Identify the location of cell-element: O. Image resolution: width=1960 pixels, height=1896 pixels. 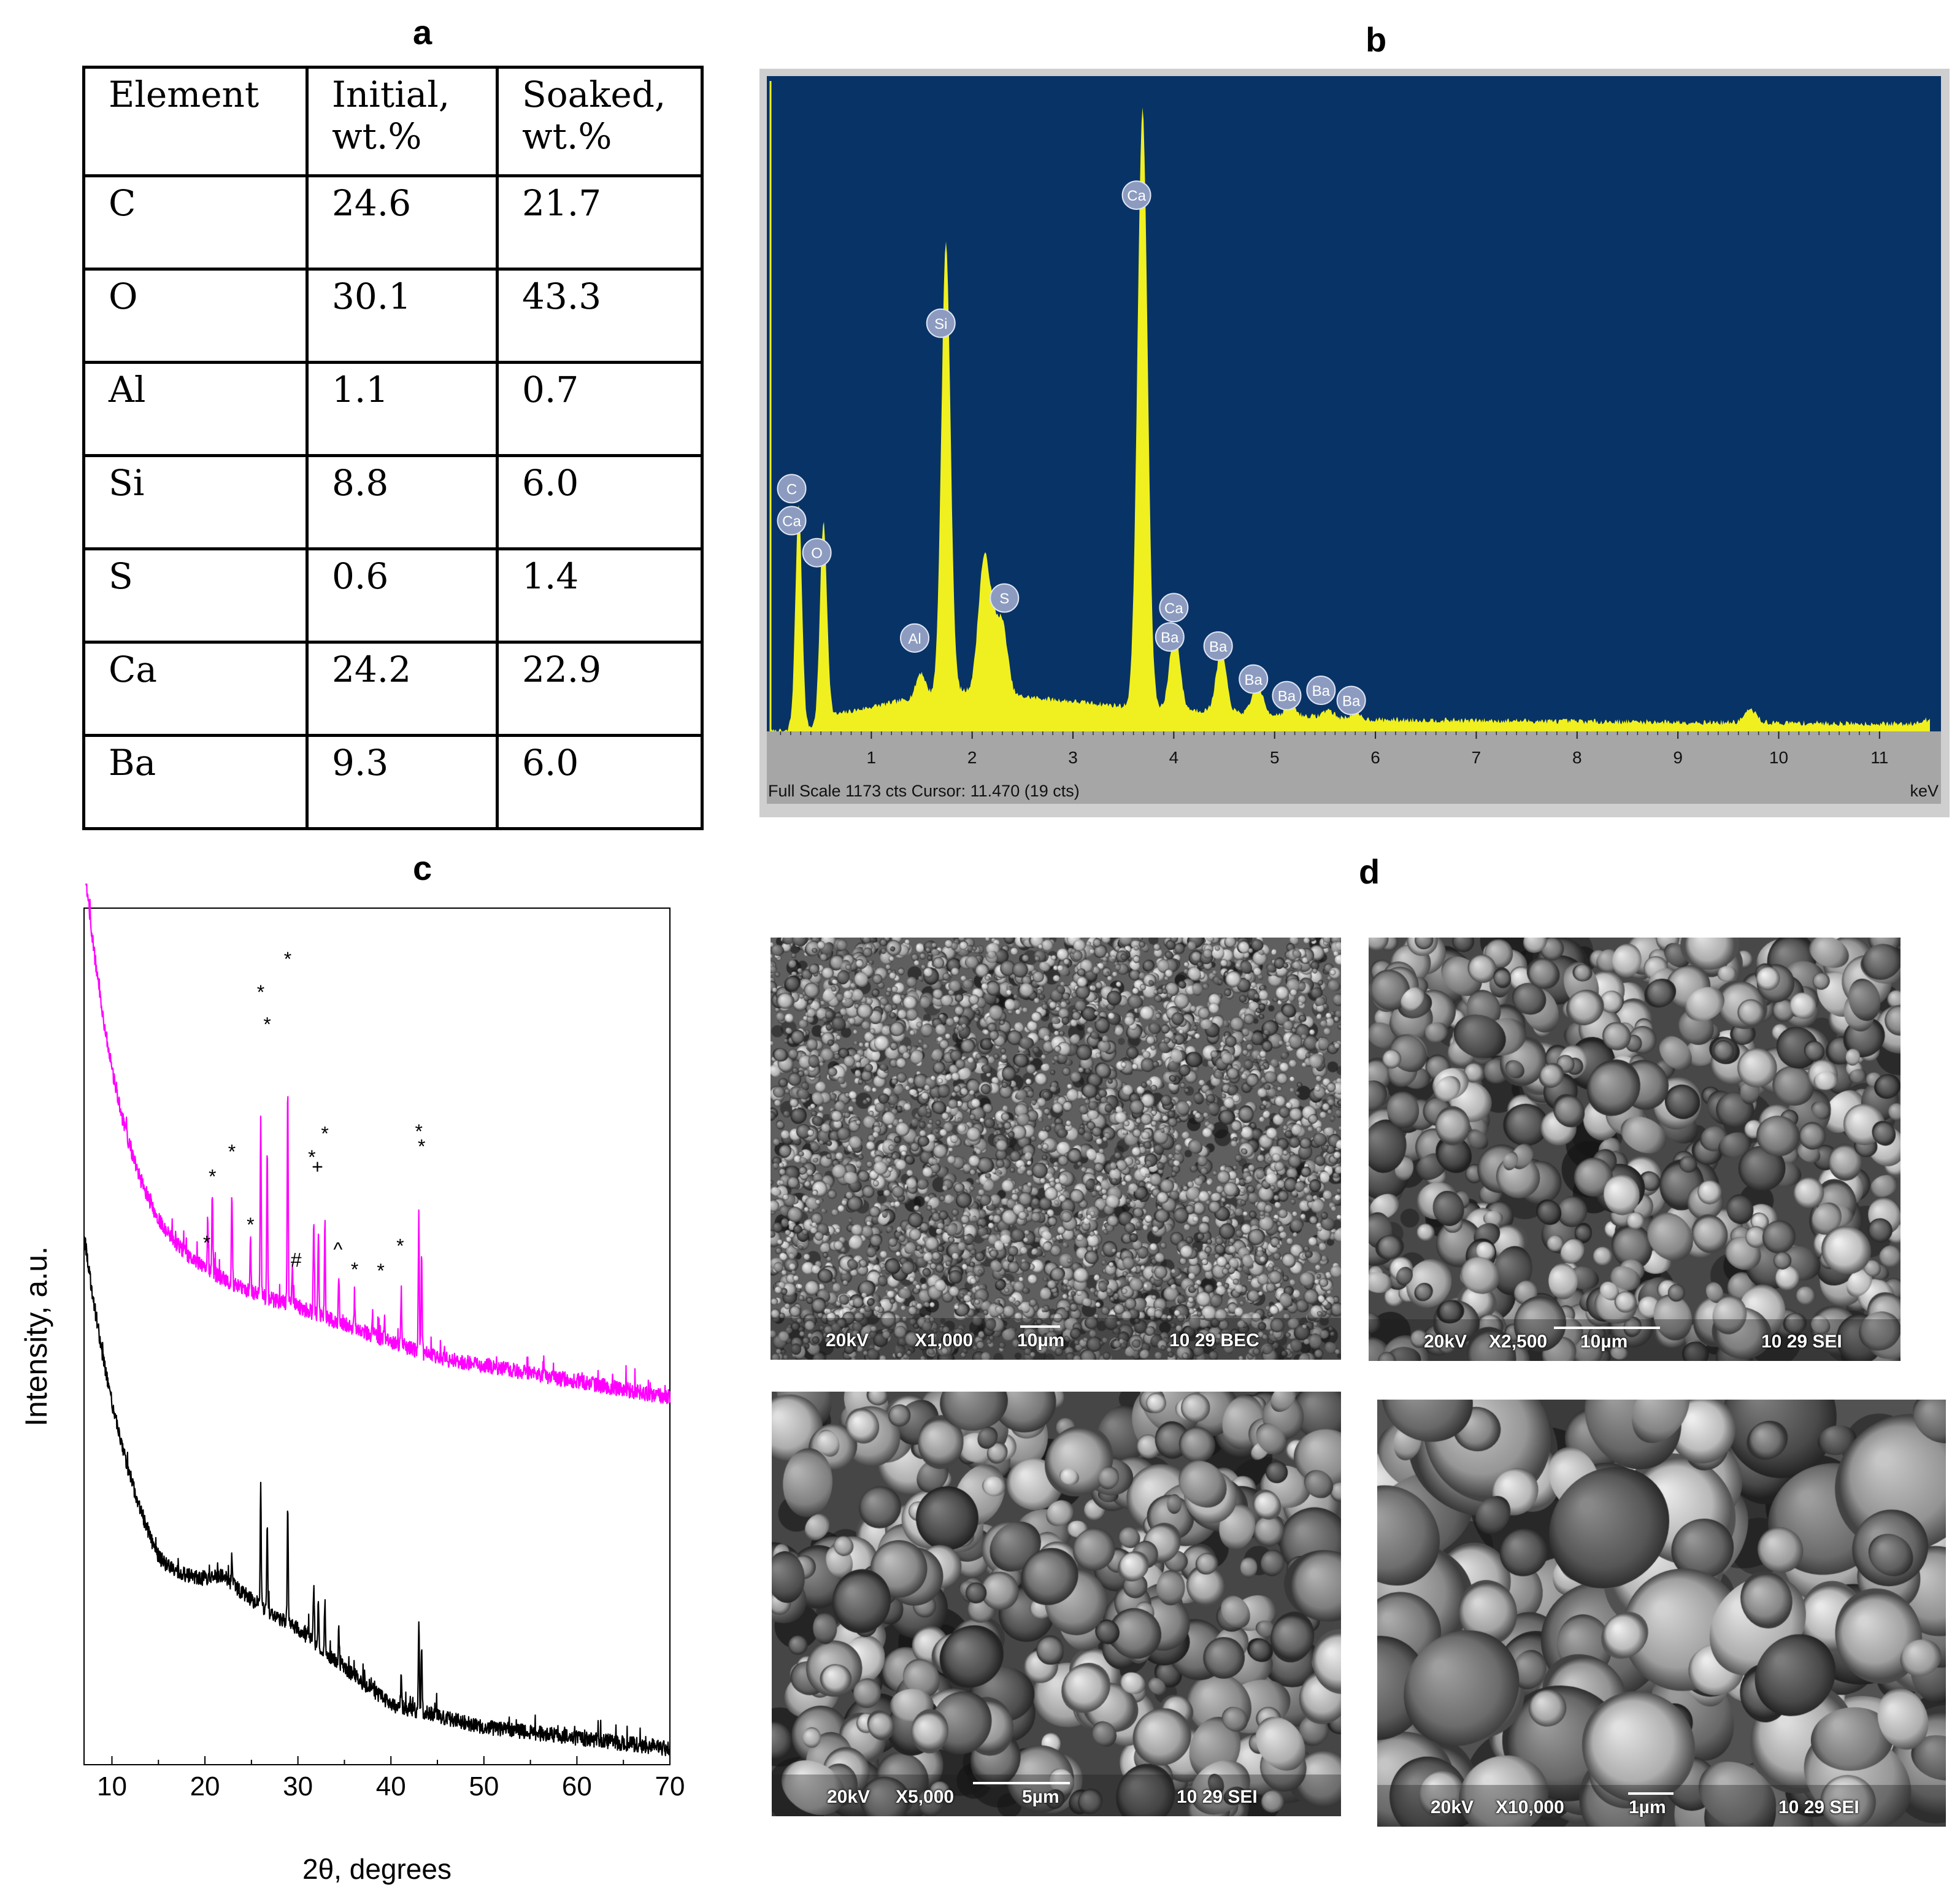
(195, 316).